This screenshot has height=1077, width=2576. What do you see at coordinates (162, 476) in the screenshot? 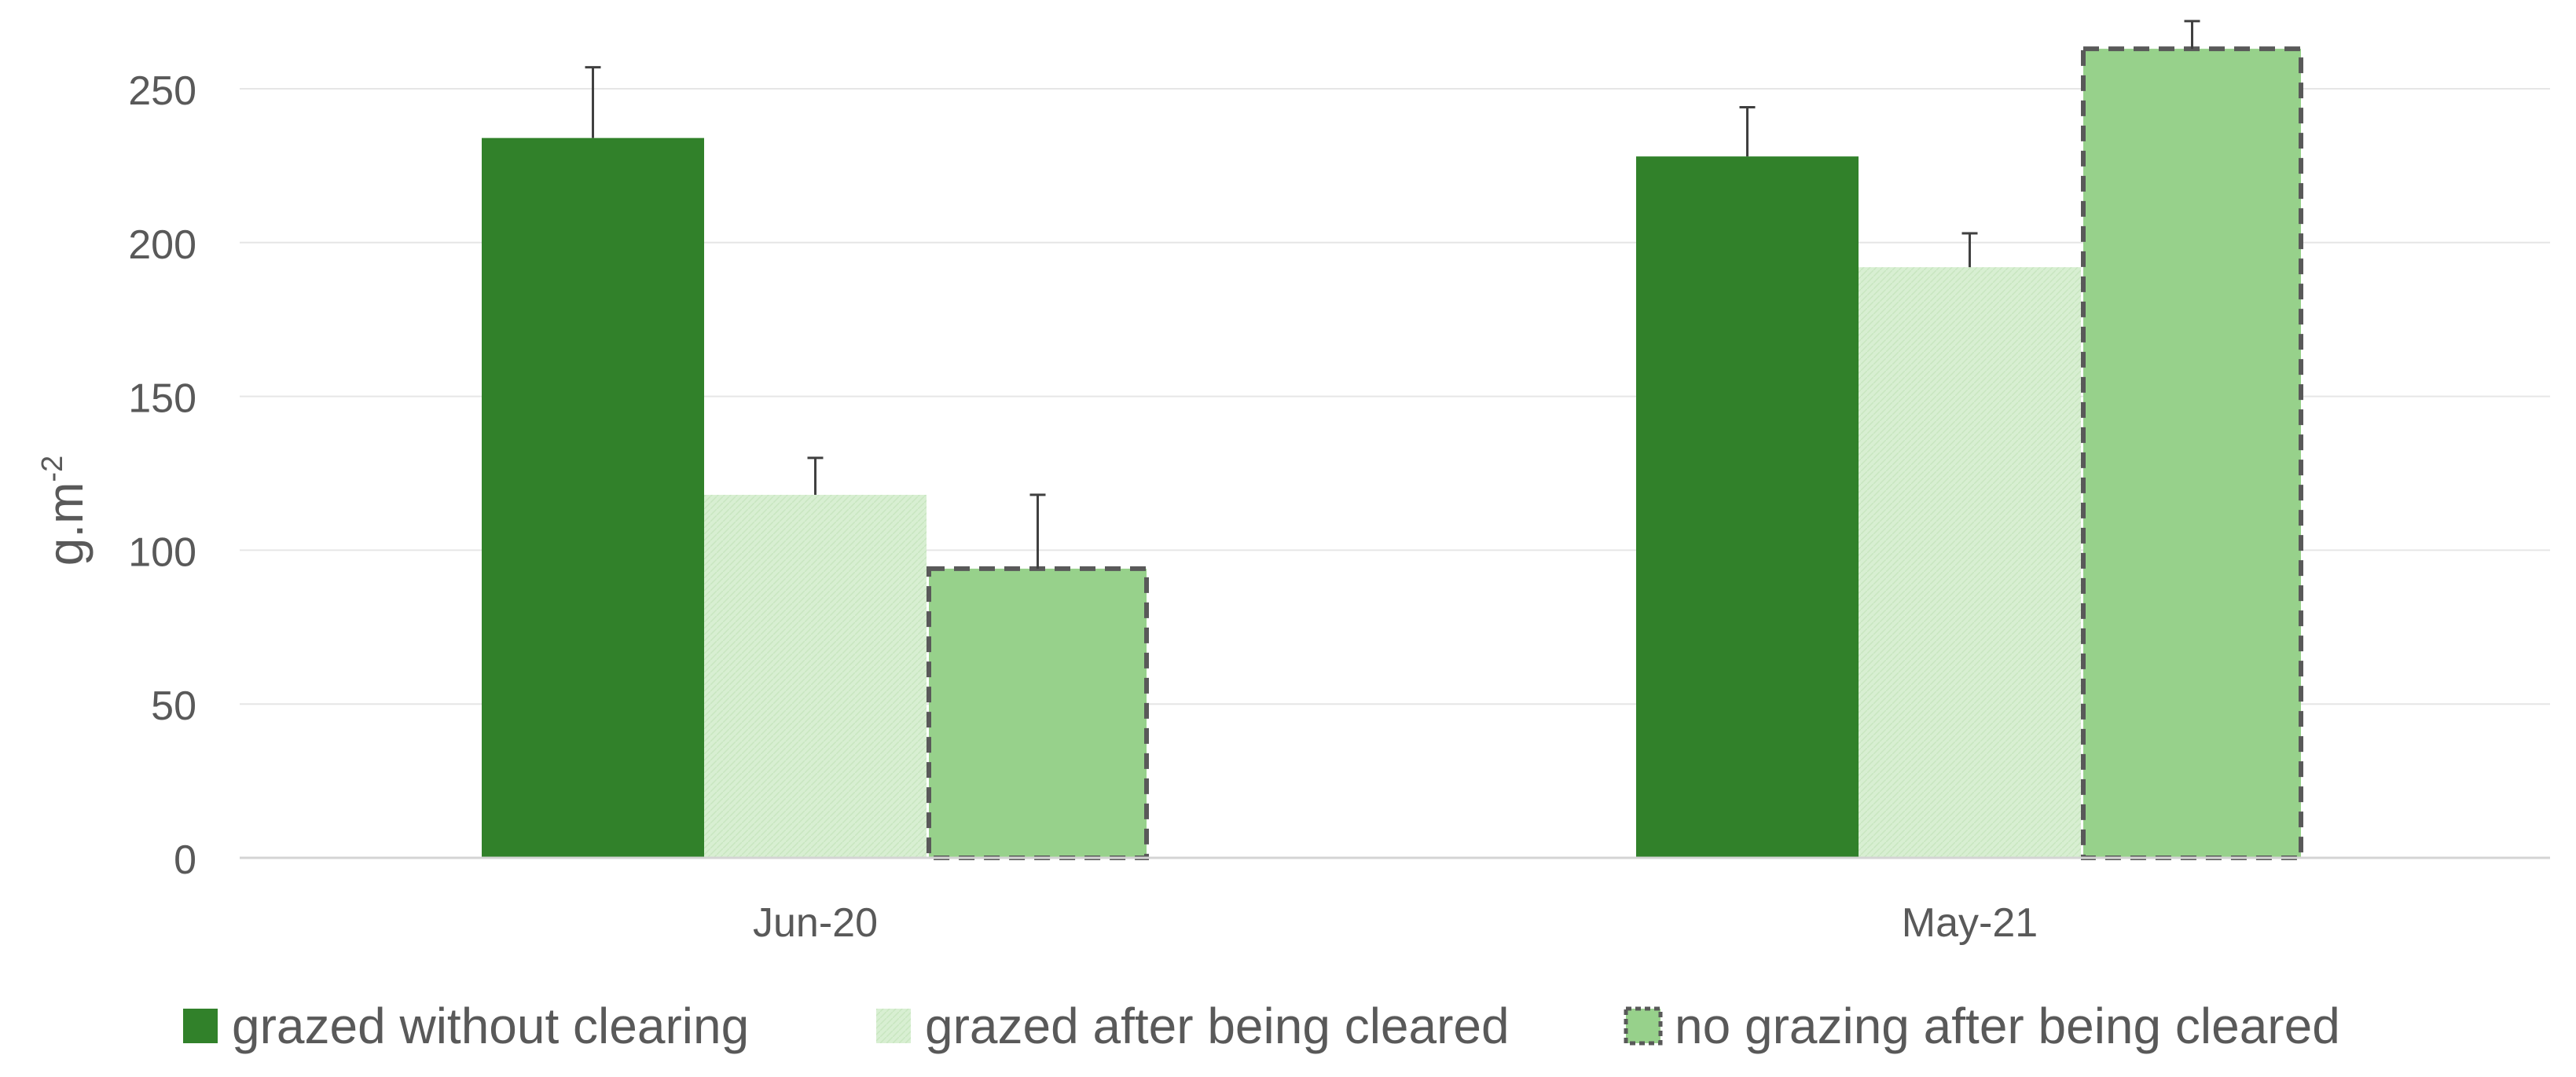
I see `y-axis-ticks: 0 50 100 150 200 250` at bounding box center [162, 476].